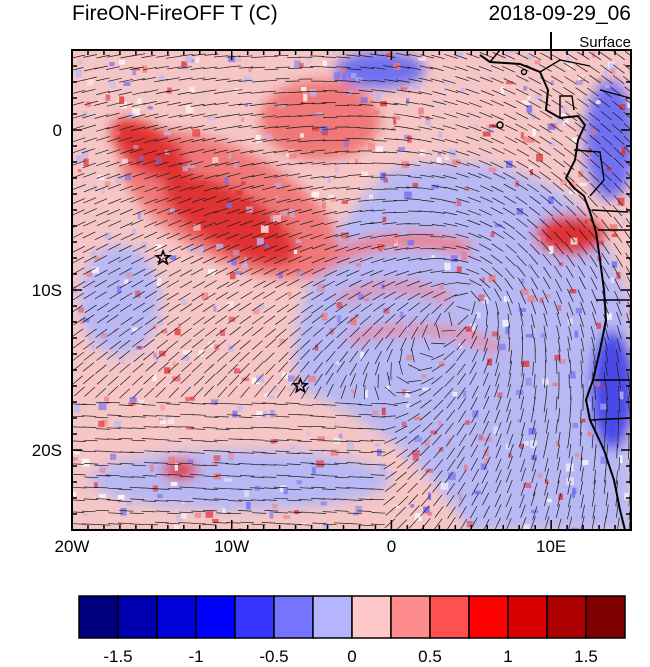 This screenshot has width=650, height=667. Describe the element at coordinates (311, 546) in the screenshot. I see `x-axis-labels: 20W 10W 0 10E` at that location.